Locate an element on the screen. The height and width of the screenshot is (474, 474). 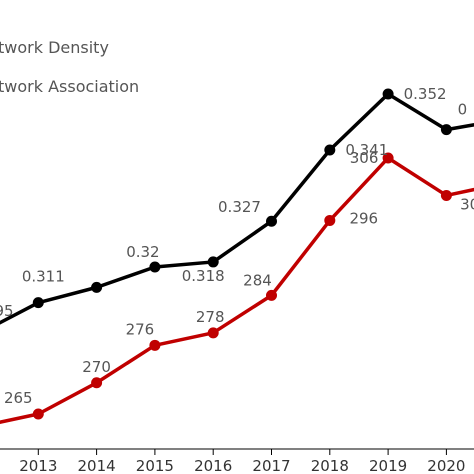
x-tick-label: 2014 is located at coordinates (97, 465).